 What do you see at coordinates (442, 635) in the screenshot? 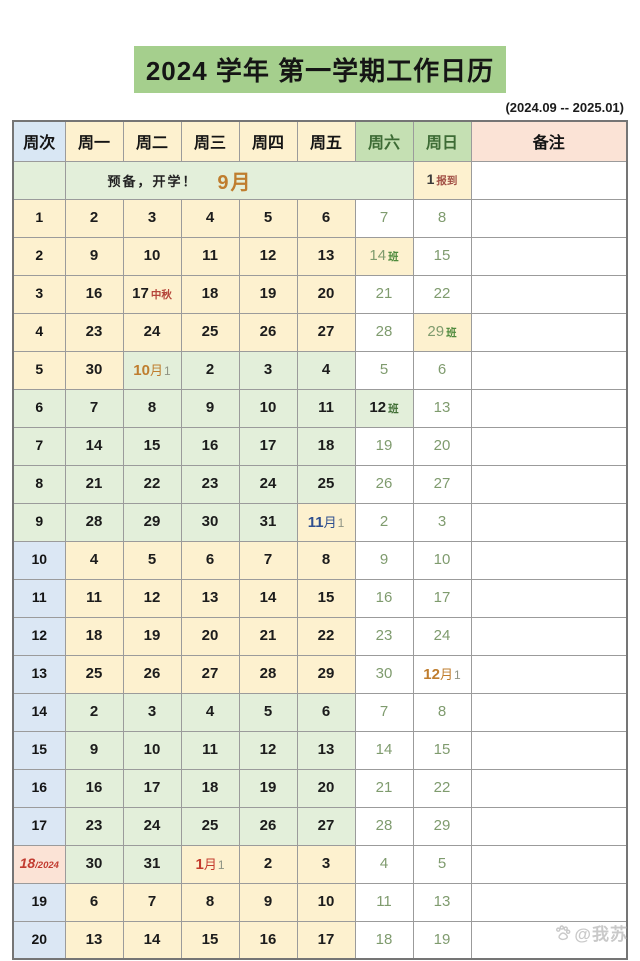
I see `cell-text: 24` at bounding box center [442, 635].